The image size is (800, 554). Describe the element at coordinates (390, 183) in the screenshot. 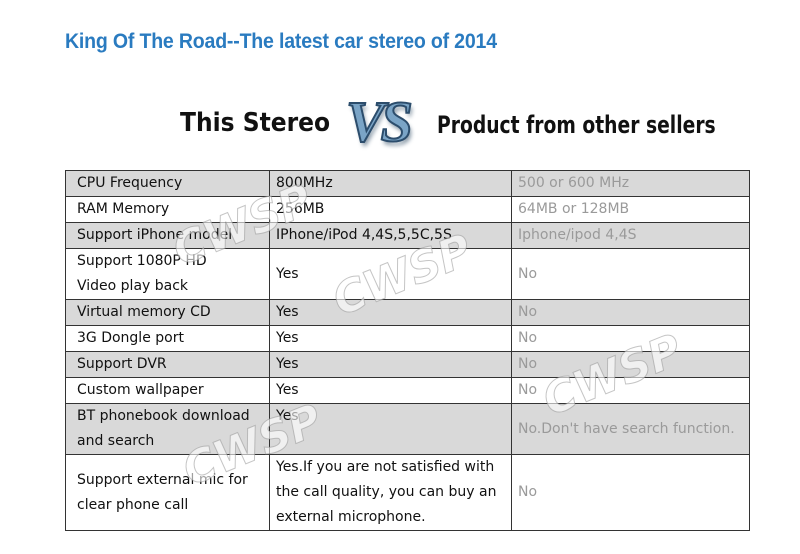

I see `table-cell: 800MHz` at that location.